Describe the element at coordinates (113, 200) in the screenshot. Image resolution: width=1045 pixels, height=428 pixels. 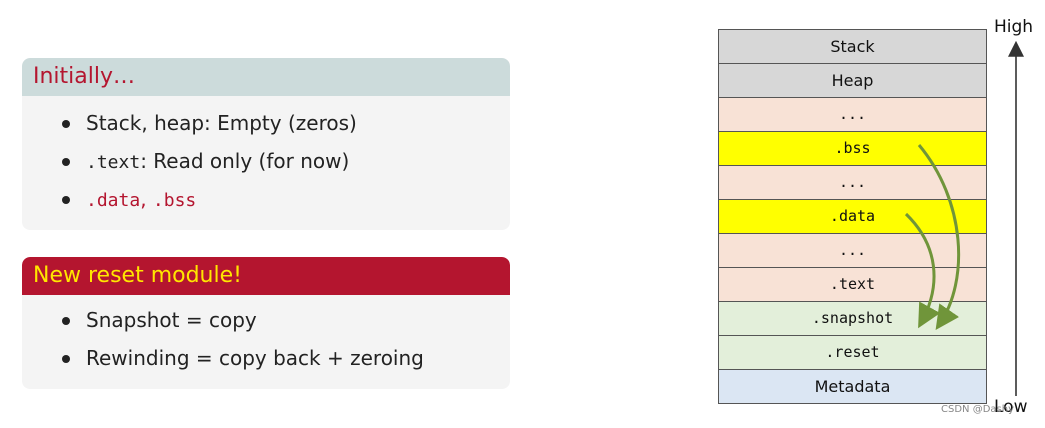
I see `data-segment-name: .data` at that location.